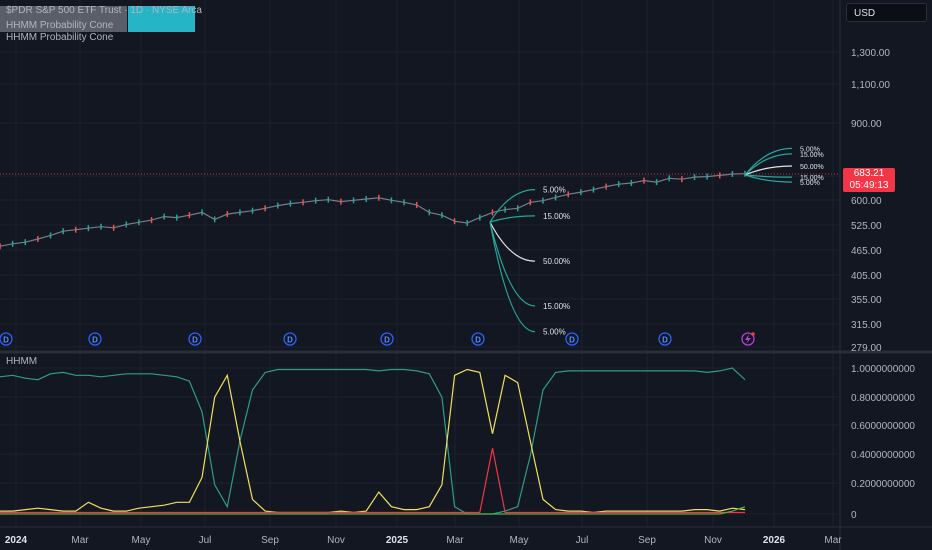 This screenshot has height=550, width=932. I want to click on price-tick-label: 355.00, so click(866, 300).